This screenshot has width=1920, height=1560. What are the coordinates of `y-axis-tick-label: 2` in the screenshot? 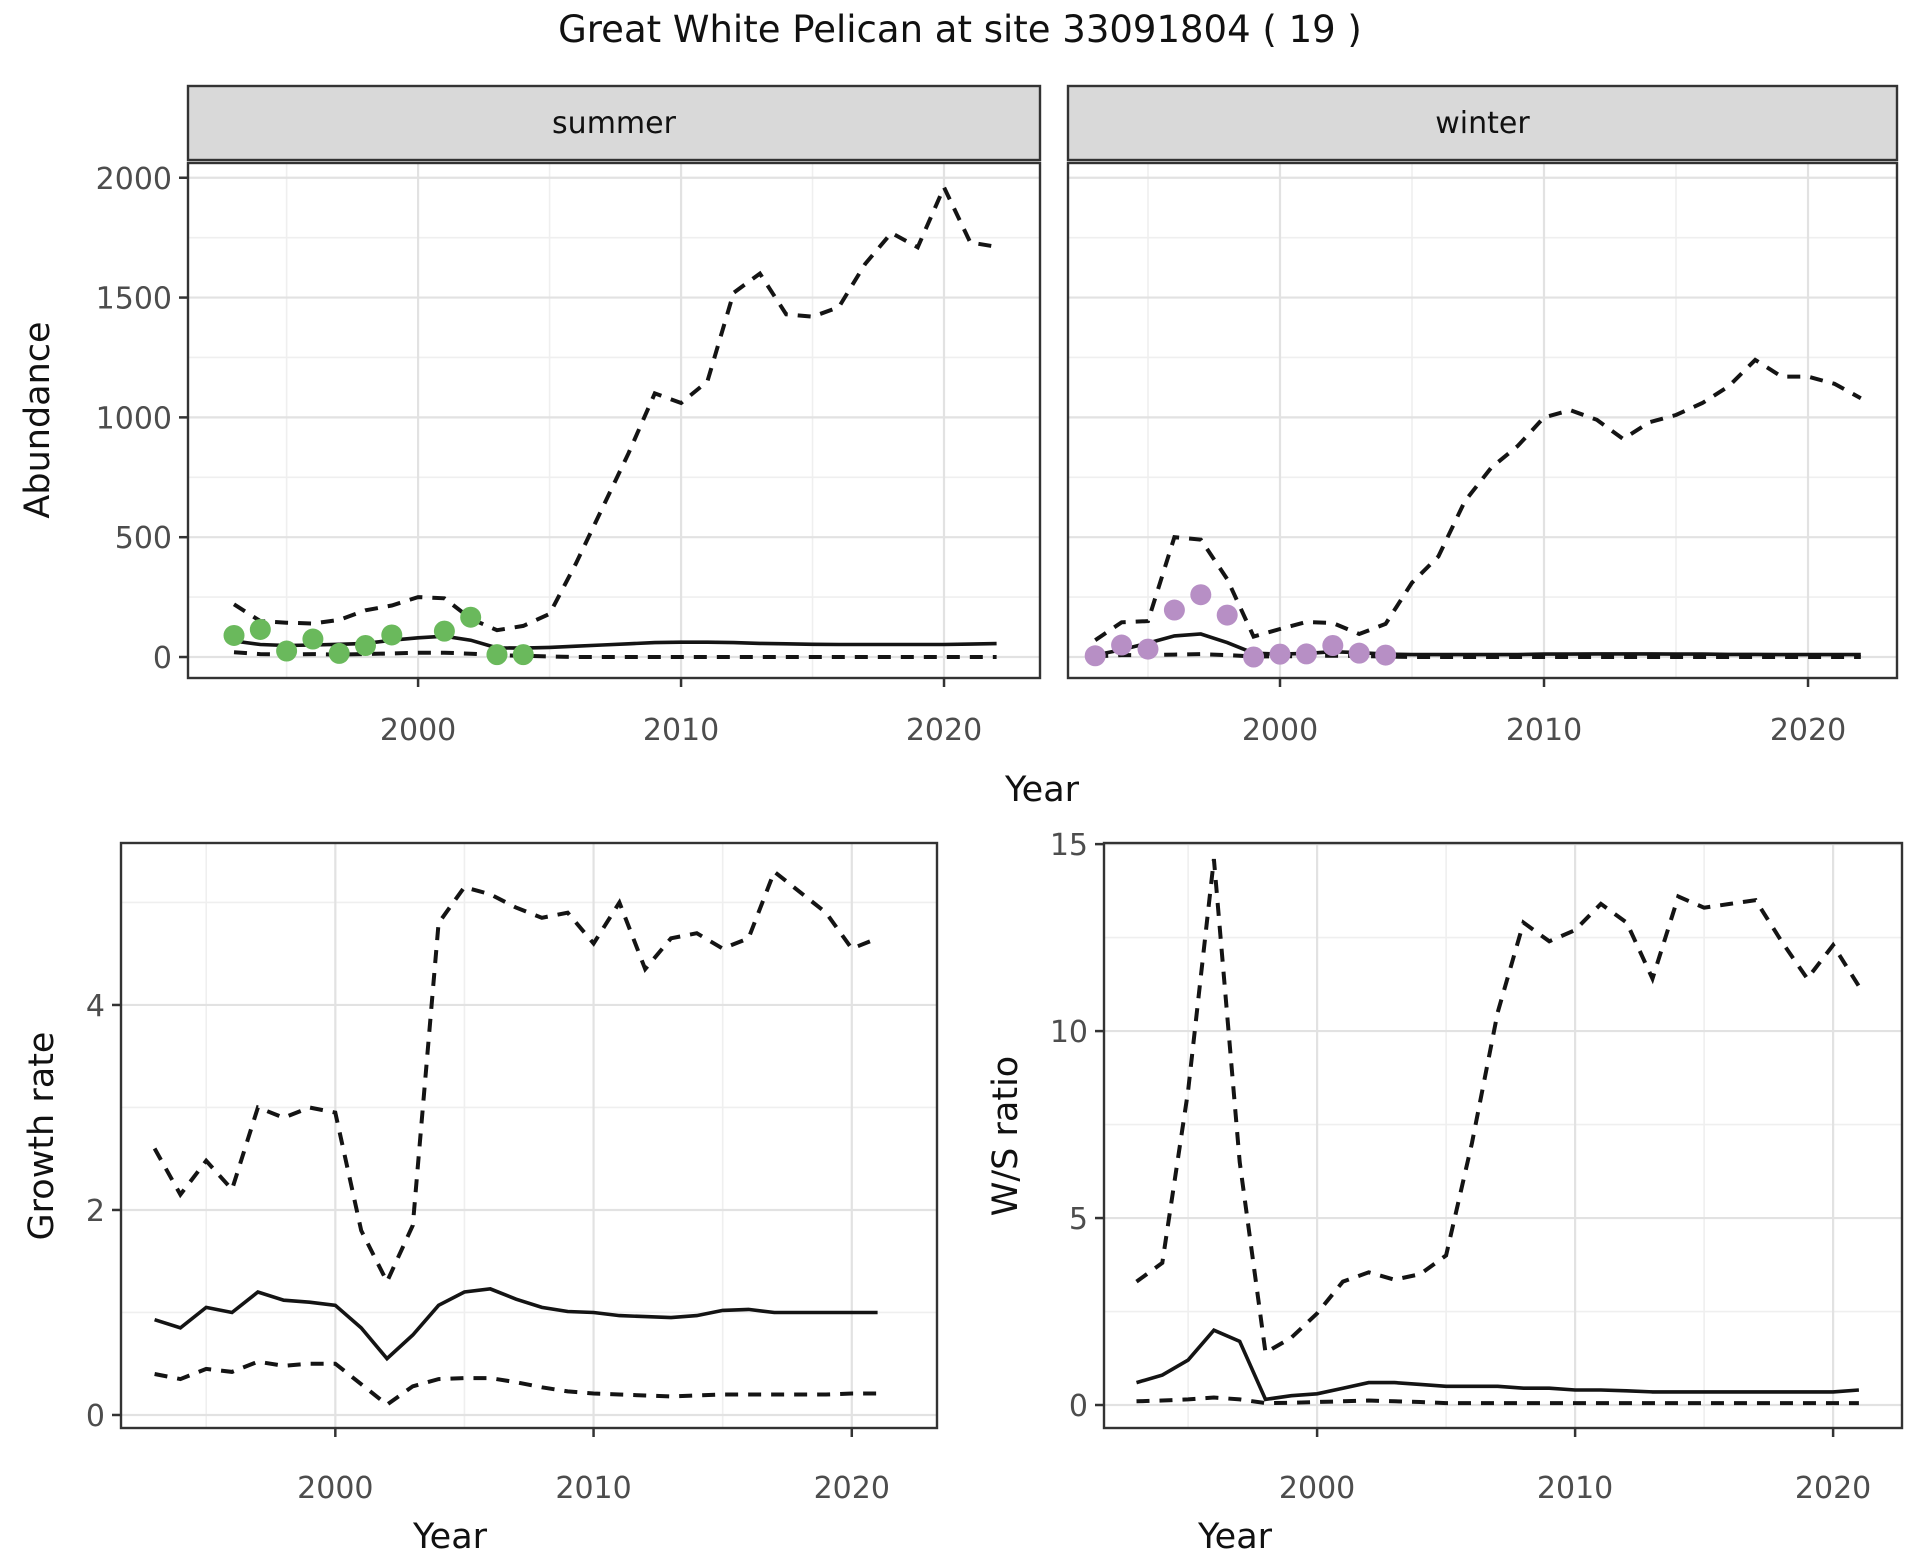 It's located at (95, 1211).